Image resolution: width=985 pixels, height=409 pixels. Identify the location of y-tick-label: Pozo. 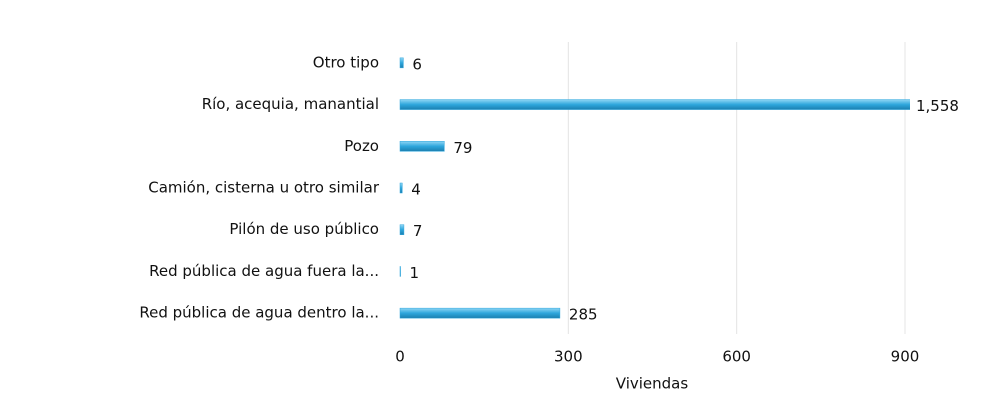
(361, 146).